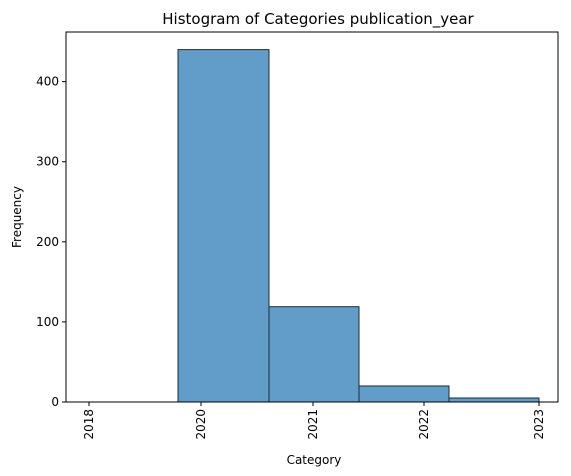  Describe the element at coordinates (424, 424) in the screenshot. I see `x-tick-label: 2022` at that location.